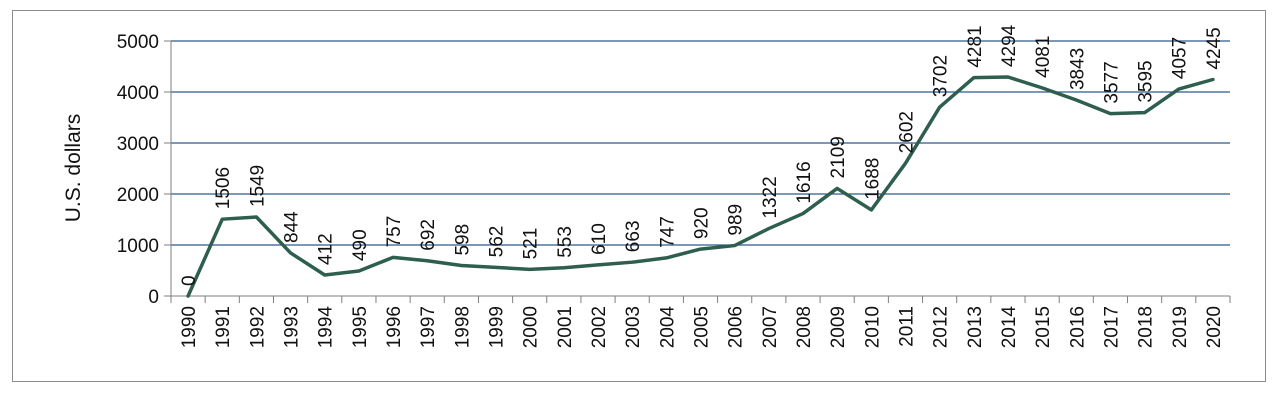 The width and height of the screenshot is (1280, 400). What do you see at coordinates (138, 246) in the screenshot?
I see `y-tick-label-1000: 1000` at bounding box center [138, 246].